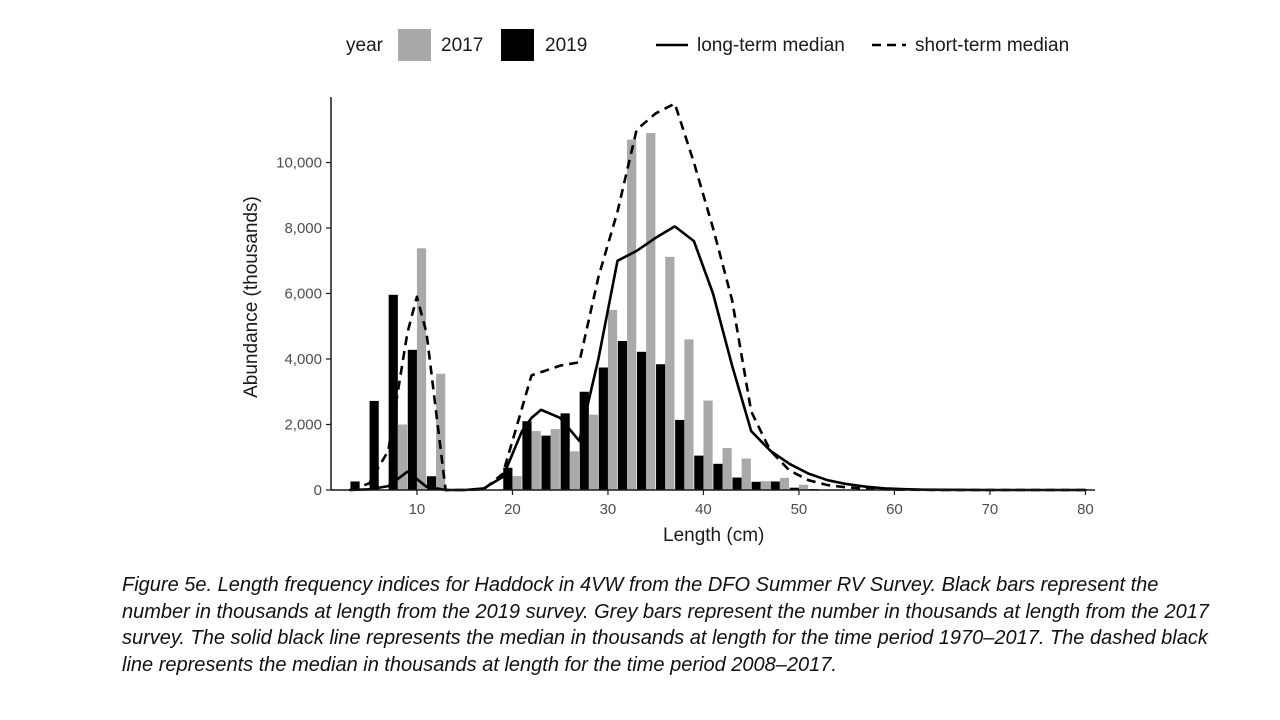 This screenshot has width=1280, height=720. Describe the element at coordinates (566, 45) in the screenshot. I see `legend-label-2019: 2019` at that location.